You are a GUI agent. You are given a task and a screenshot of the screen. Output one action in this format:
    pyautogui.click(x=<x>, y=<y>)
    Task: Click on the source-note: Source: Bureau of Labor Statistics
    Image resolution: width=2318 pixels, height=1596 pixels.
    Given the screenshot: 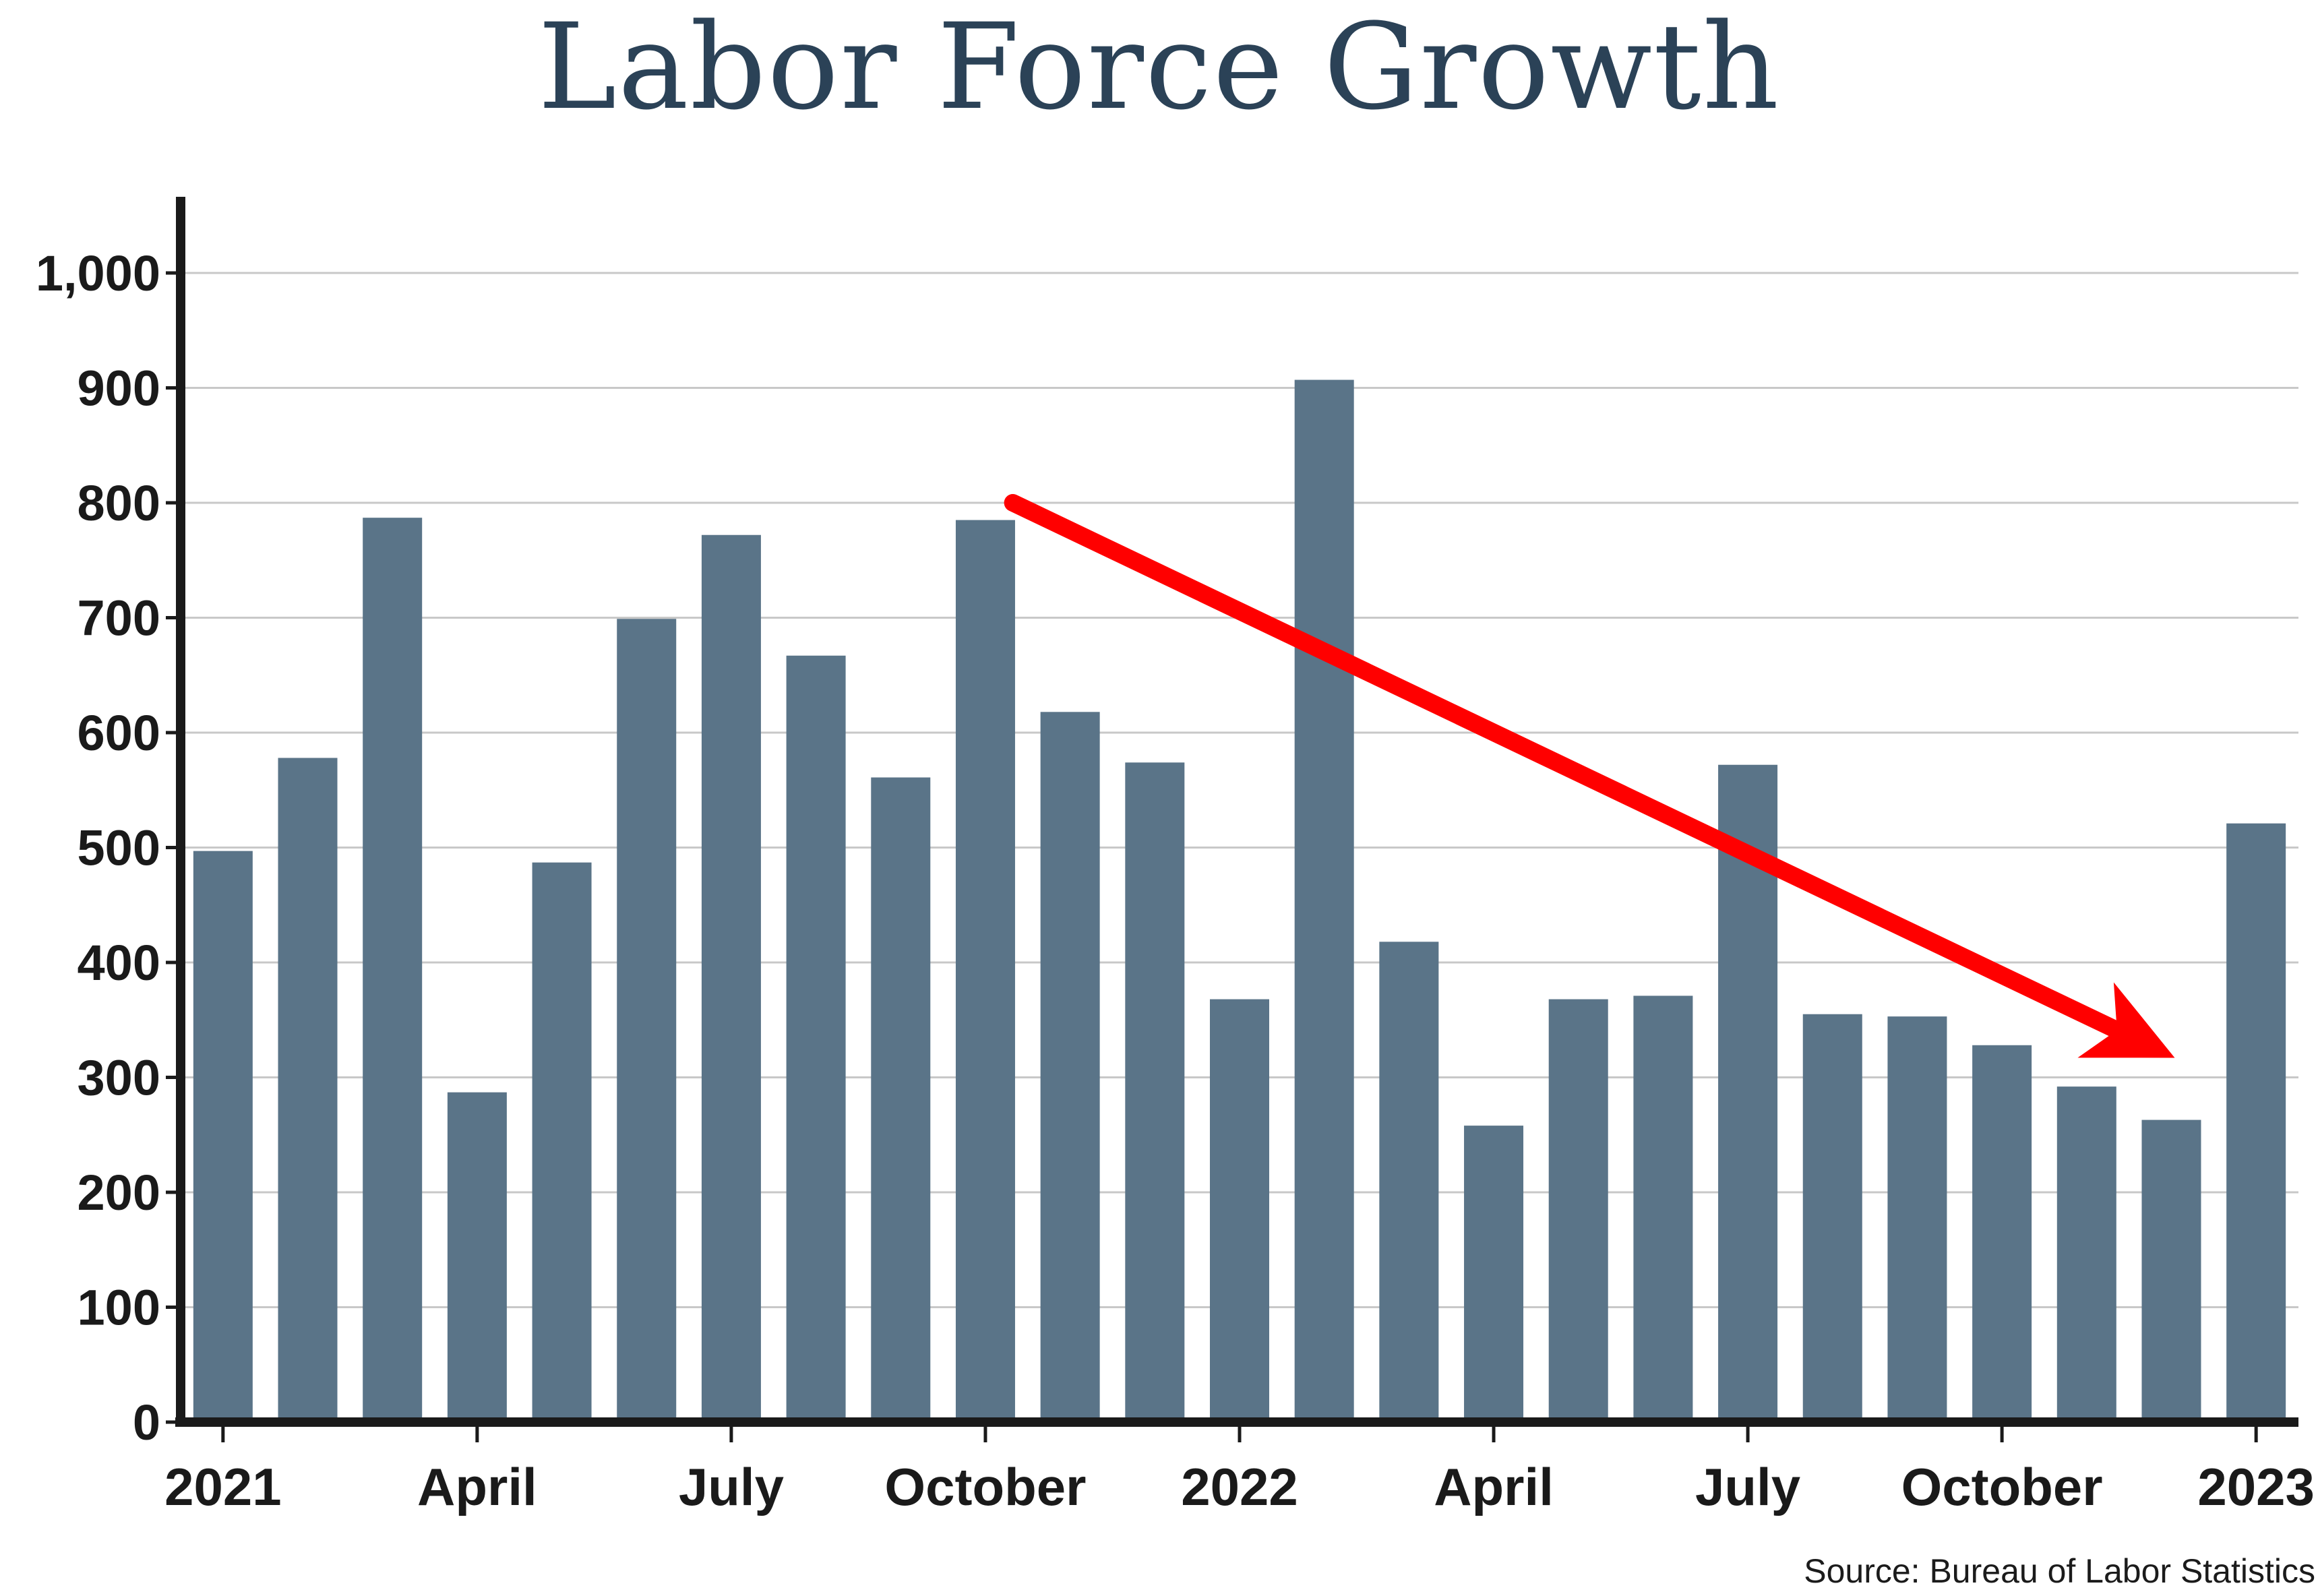 What is the action you would take?
    pyautogui.click(x=2059, y=1571)
    